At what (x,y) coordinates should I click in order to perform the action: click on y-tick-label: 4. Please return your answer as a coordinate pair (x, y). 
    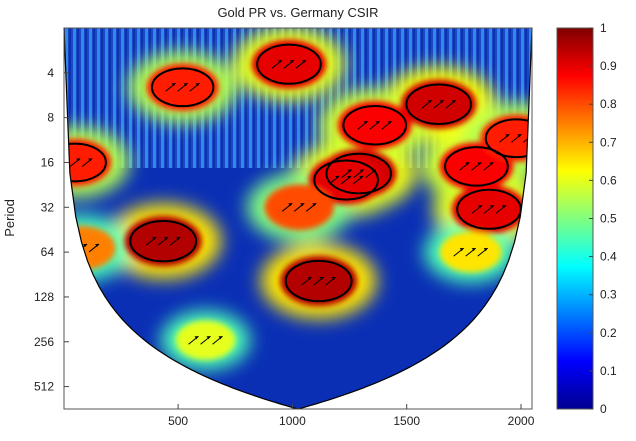
    Looking at the image, I should click on (50, 73).